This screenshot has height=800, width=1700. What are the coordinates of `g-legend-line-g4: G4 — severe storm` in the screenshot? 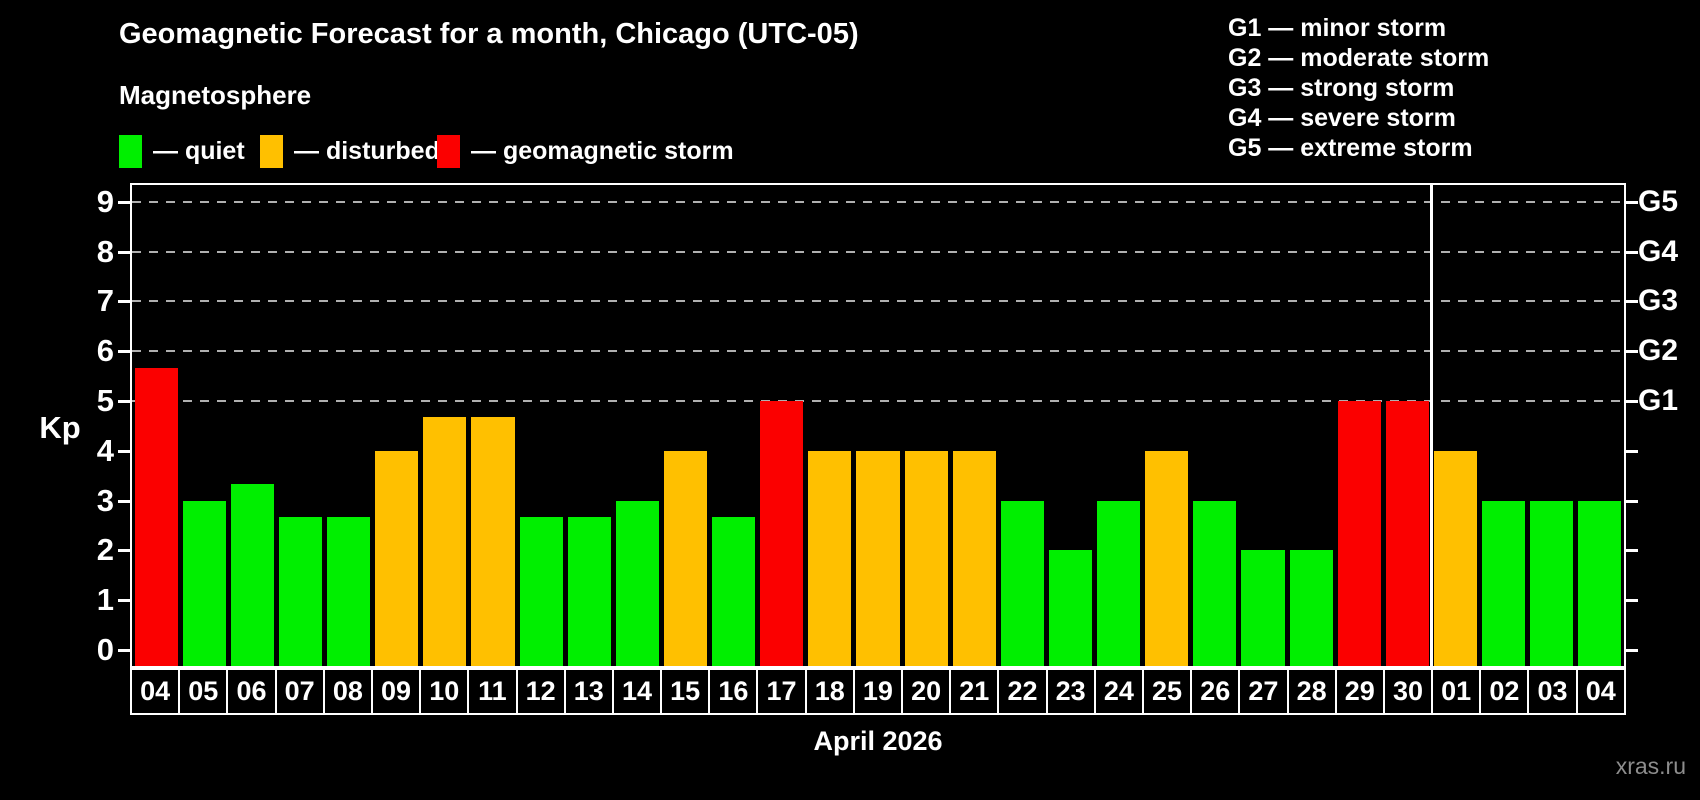 It's located at (1342, 118).